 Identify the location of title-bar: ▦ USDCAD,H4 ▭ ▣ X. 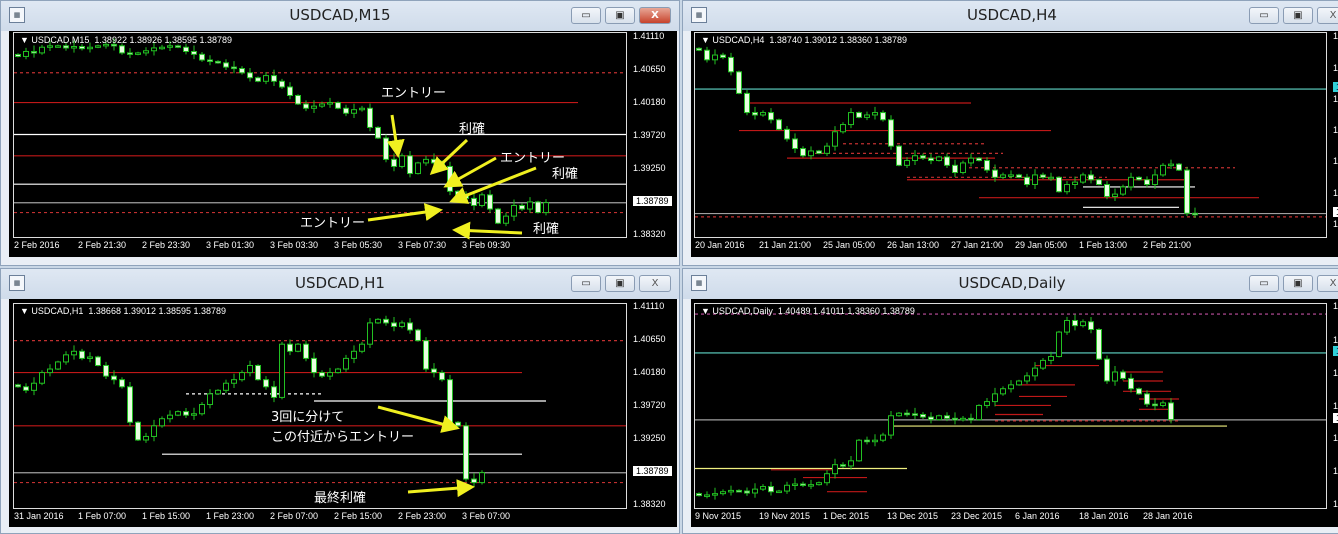
(1010, 16).